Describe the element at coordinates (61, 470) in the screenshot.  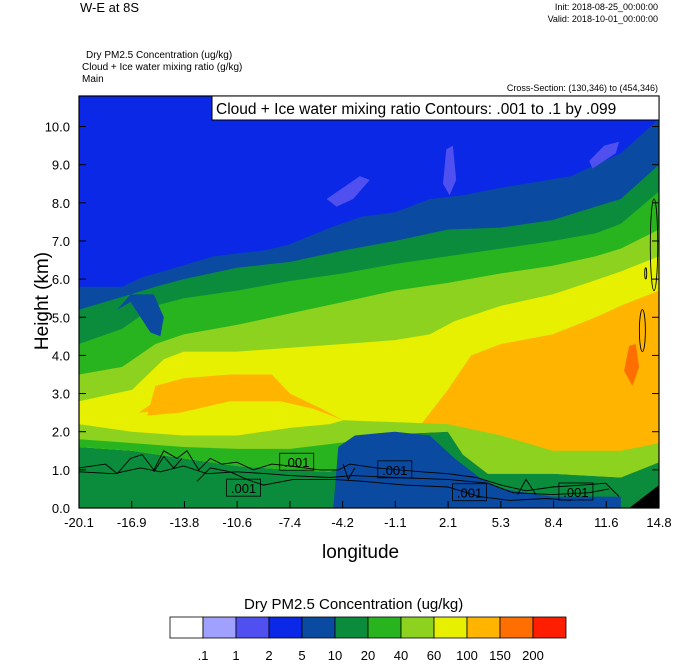
I see `y-tick-label: 1.0` at that location.